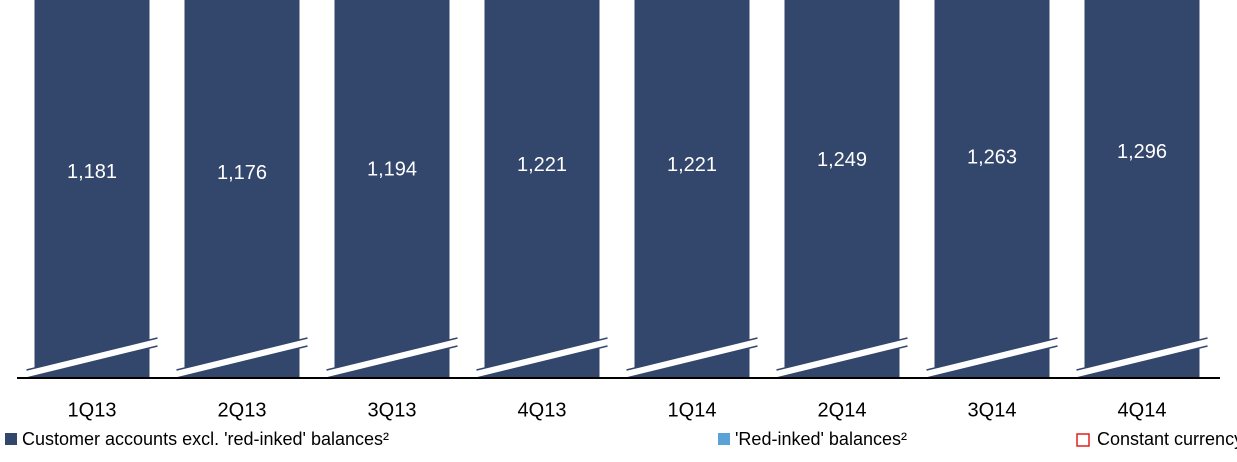 Image resolution: width=1237 pixels, height=462 pixels. Describe the element at coordinates (992, 158) in the screenshot. I see `data-label: 1,263` at that location.